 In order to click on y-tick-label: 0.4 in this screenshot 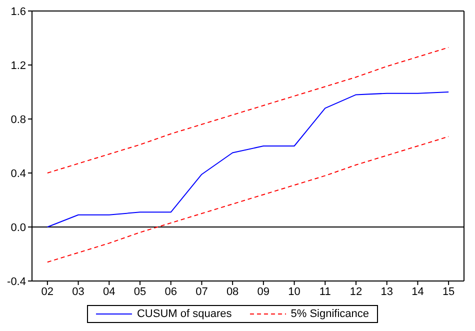, I will do `click(18, 174)`.